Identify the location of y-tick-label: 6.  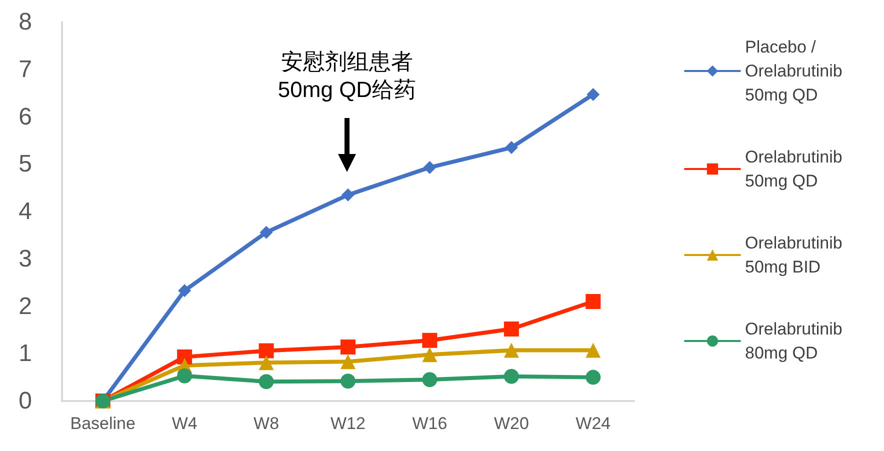
(25, 116).